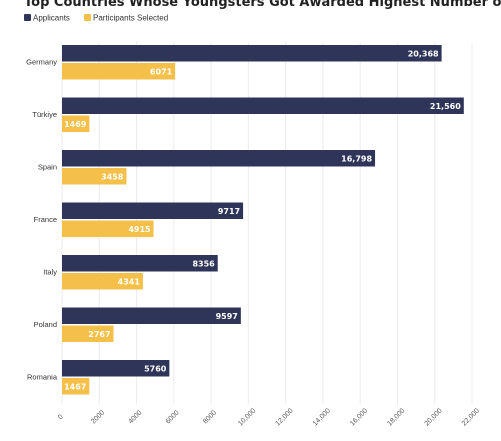 This screenshot has height=441, width=501. What do you see at coordinates (44, 114) in the screenshot?
I see `category-label-1: Türkiye` at bounding box center [44, 114].